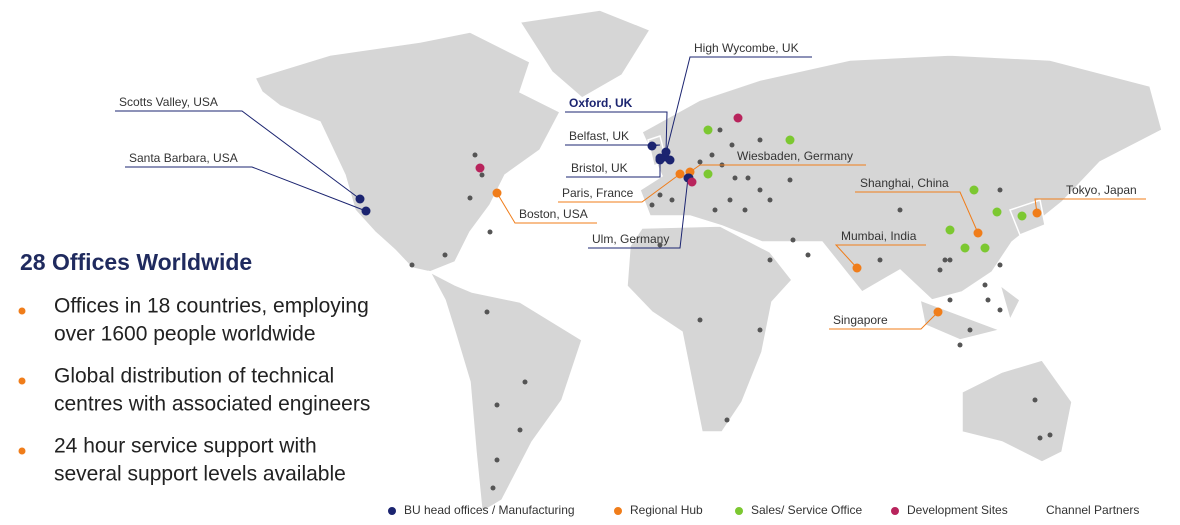 The image size is (1180, 525). I want to click on office-label: Oxford, UK, so click(601, 103).